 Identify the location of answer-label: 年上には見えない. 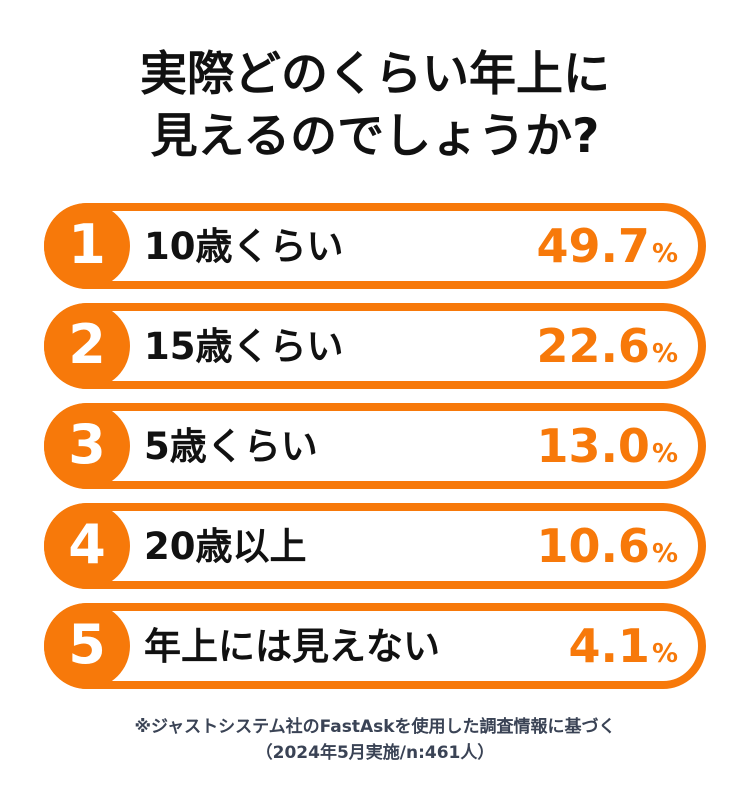
(292, 646).